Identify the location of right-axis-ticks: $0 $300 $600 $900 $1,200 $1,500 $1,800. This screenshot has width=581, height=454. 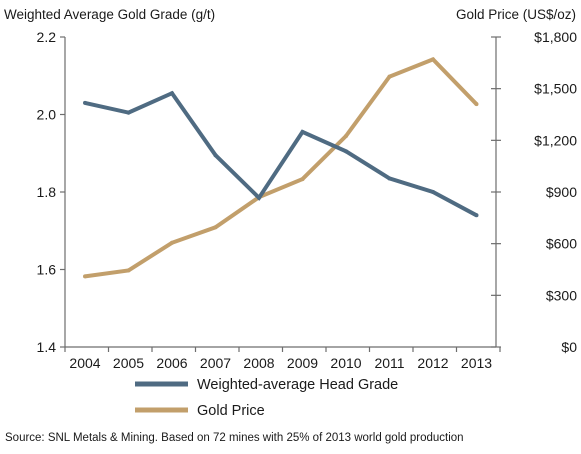
(534, 192).